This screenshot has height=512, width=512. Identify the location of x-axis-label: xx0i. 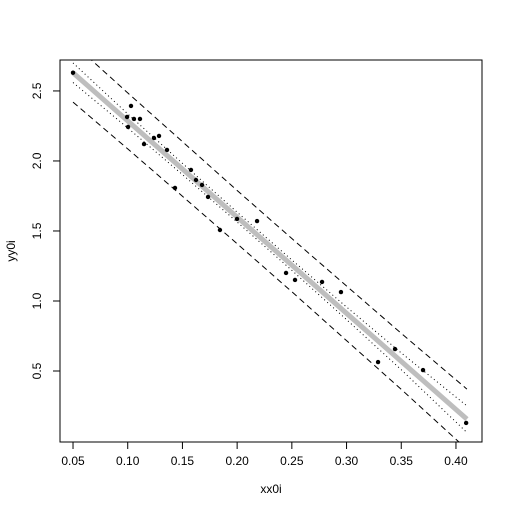
(270, 489).